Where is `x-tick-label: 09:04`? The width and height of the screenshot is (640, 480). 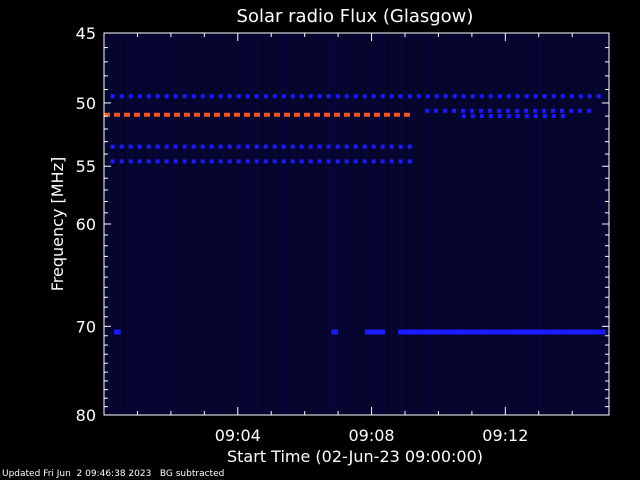
x-tick-label: 09:04 is located at coordinates (238, 435).